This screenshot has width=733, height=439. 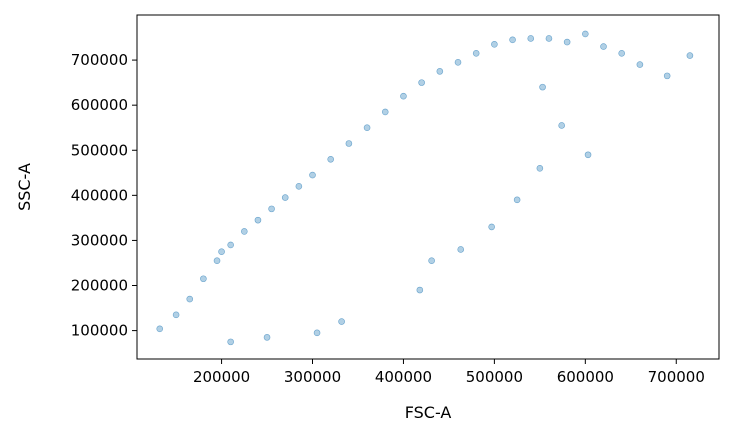 What do you see at coordinates (99, 286) in the screenshot?
I see `y-tick-label: 200000` at bounding box center [99, 286].